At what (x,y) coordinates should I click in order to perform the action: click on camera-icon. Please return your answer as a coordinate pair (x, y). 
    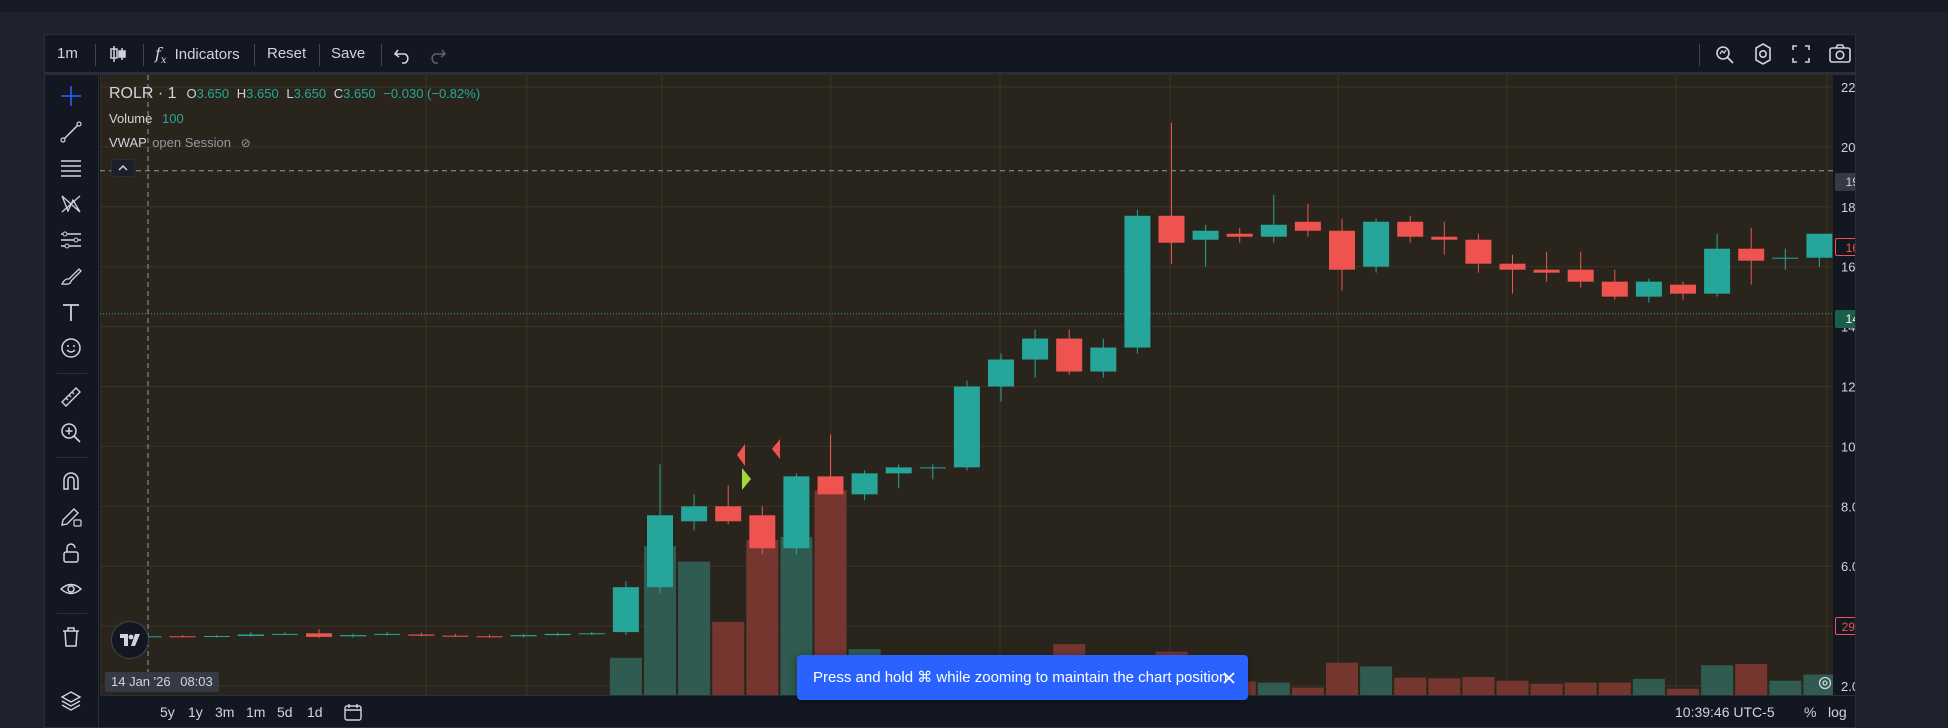
    Looking at the image, I should click on (1840, 53).